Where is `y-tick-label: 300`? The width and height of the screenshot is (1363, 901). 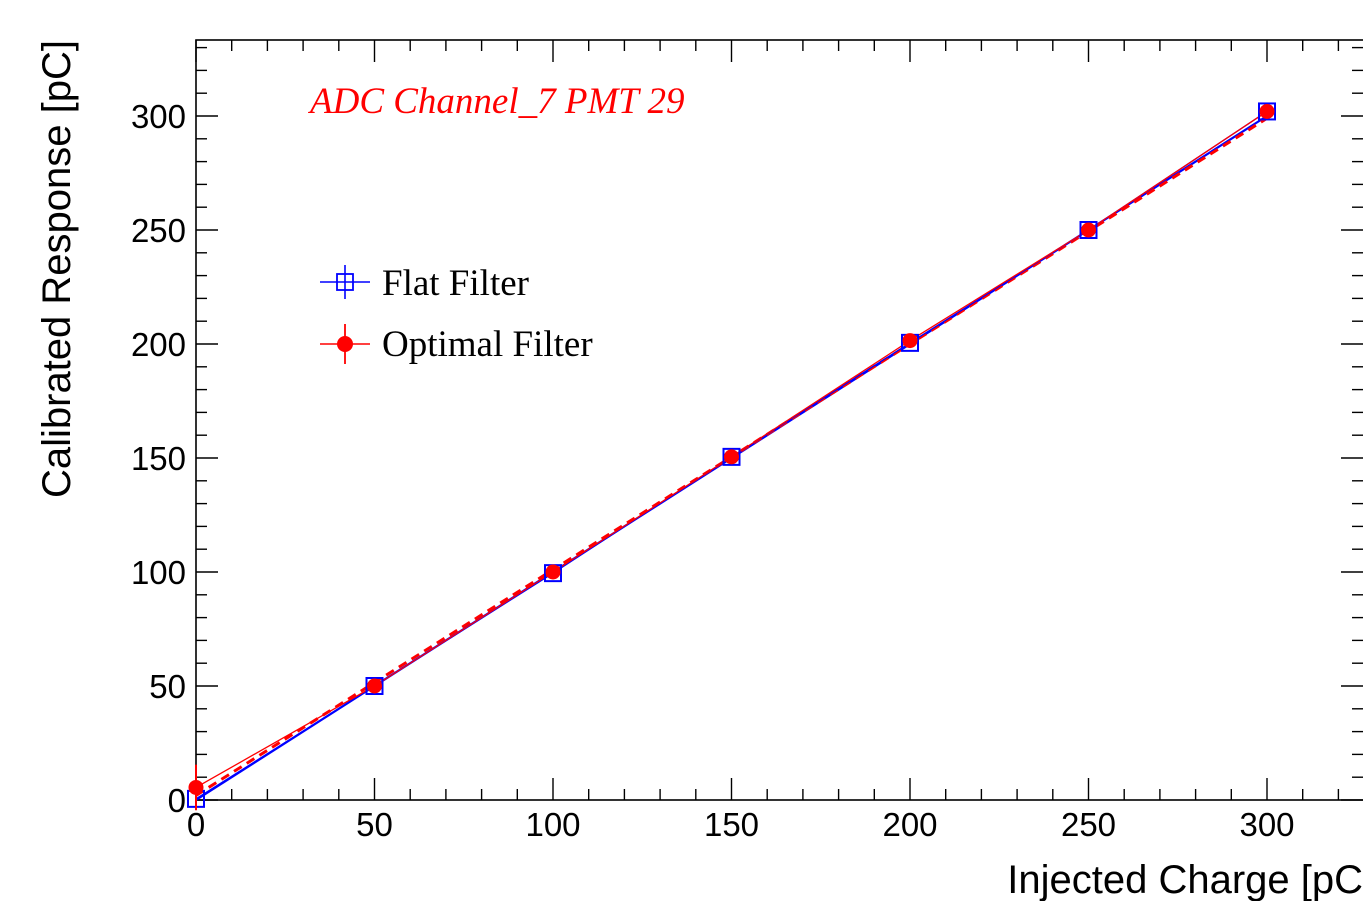 y-tick-label: 300 is located at coordinates (158, 116).